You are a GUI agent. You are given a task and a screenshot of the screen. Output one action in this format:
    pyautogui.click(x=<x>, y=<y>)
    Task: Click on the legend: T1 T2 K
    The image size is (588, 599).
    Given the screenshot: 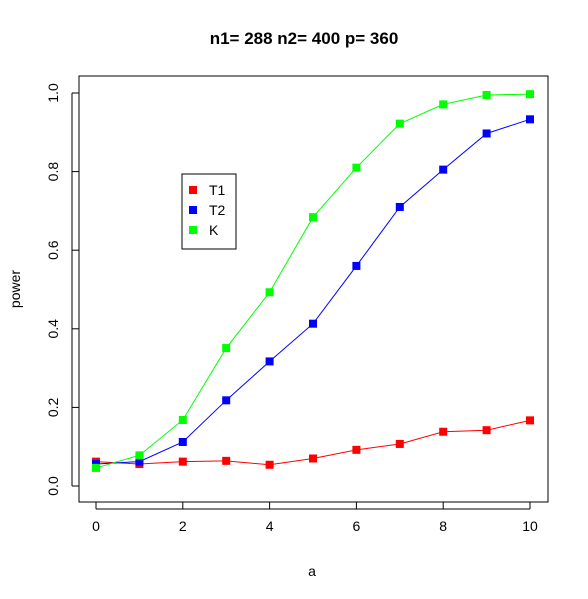 What is the action you would take?
    pyautogui.click(x=209, y=211)
    